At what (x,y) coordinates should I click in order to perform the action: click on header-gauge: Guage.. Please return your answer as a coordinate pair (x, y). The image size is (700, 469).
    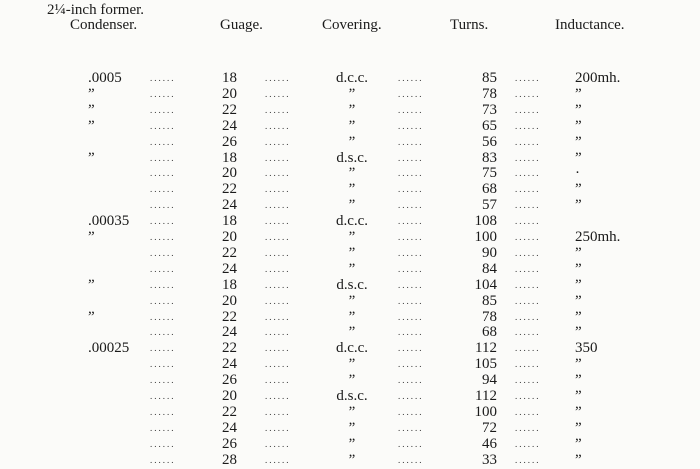
    Looking at the image, I should click on (241, 25).